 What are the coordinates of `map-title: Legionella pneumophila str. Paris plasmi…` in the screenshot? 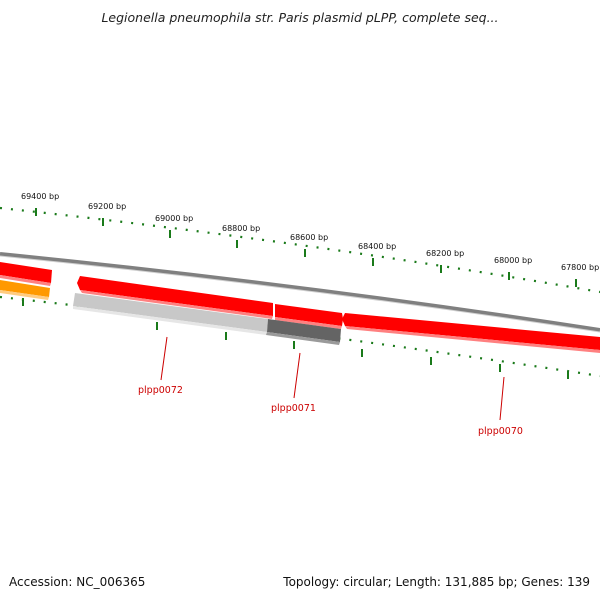 It's located at (300, 17).